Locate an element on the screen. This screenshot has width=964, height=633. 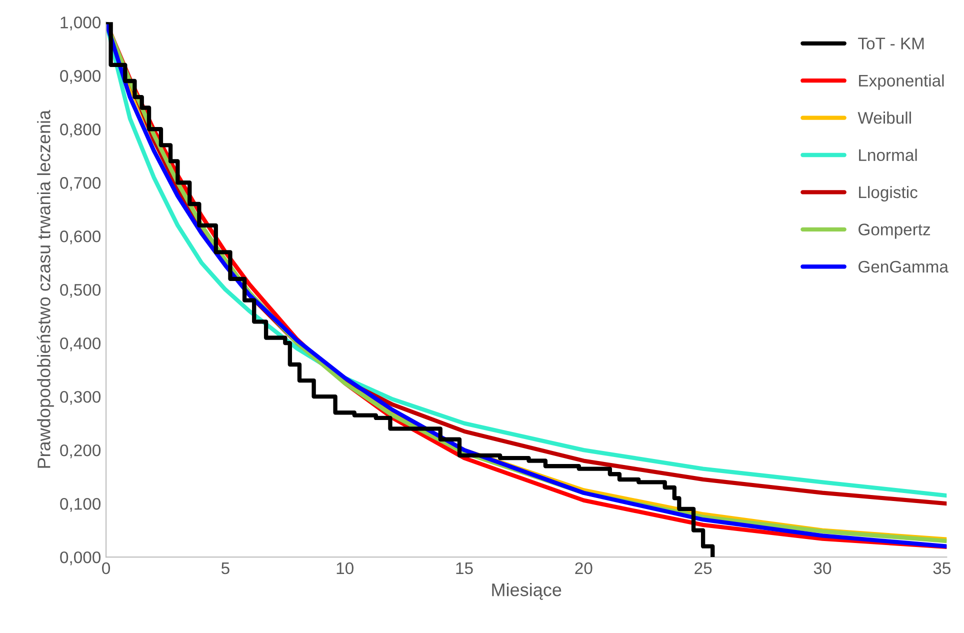
x-tick-label: 30 is located at coordinates (823, 568).